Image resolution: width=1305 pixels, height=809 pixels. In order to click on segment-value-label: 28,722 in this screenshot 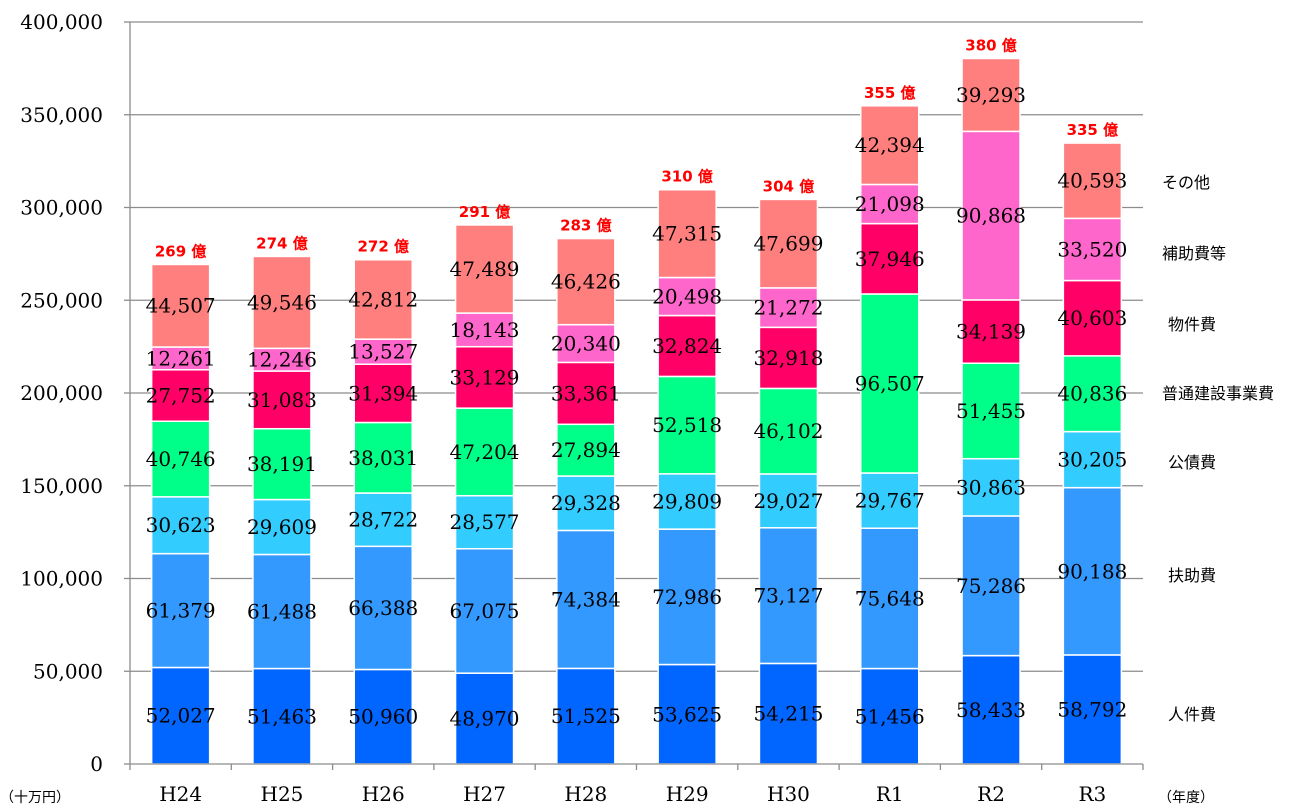, I will do `click(383, 520)`.